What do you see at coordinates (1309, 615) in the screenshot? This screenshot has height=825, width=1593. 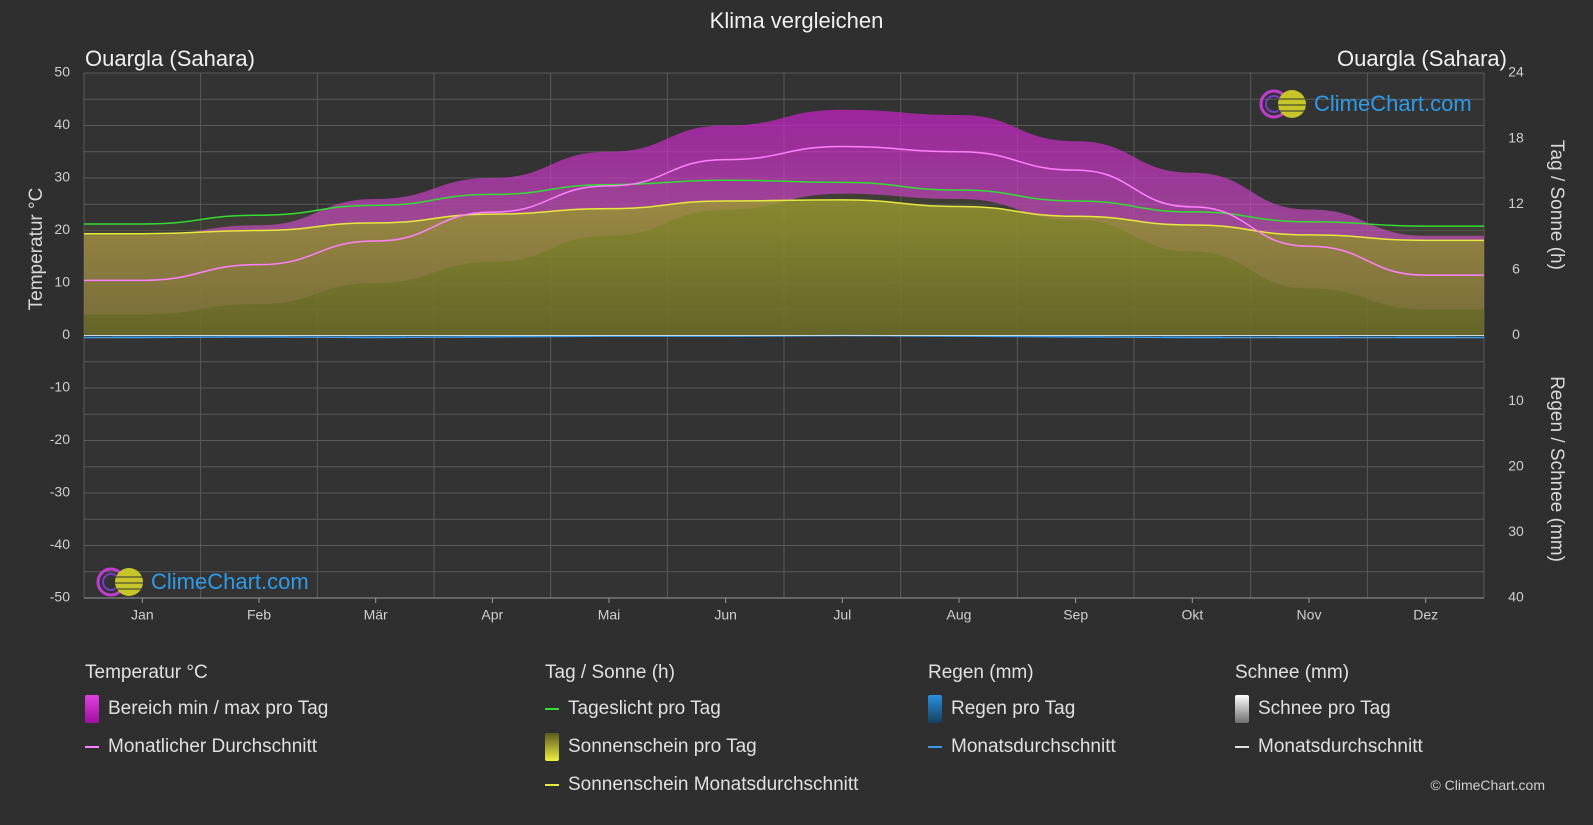 I see `month-tick-label: Nov` at bounding box center [1309, 615].